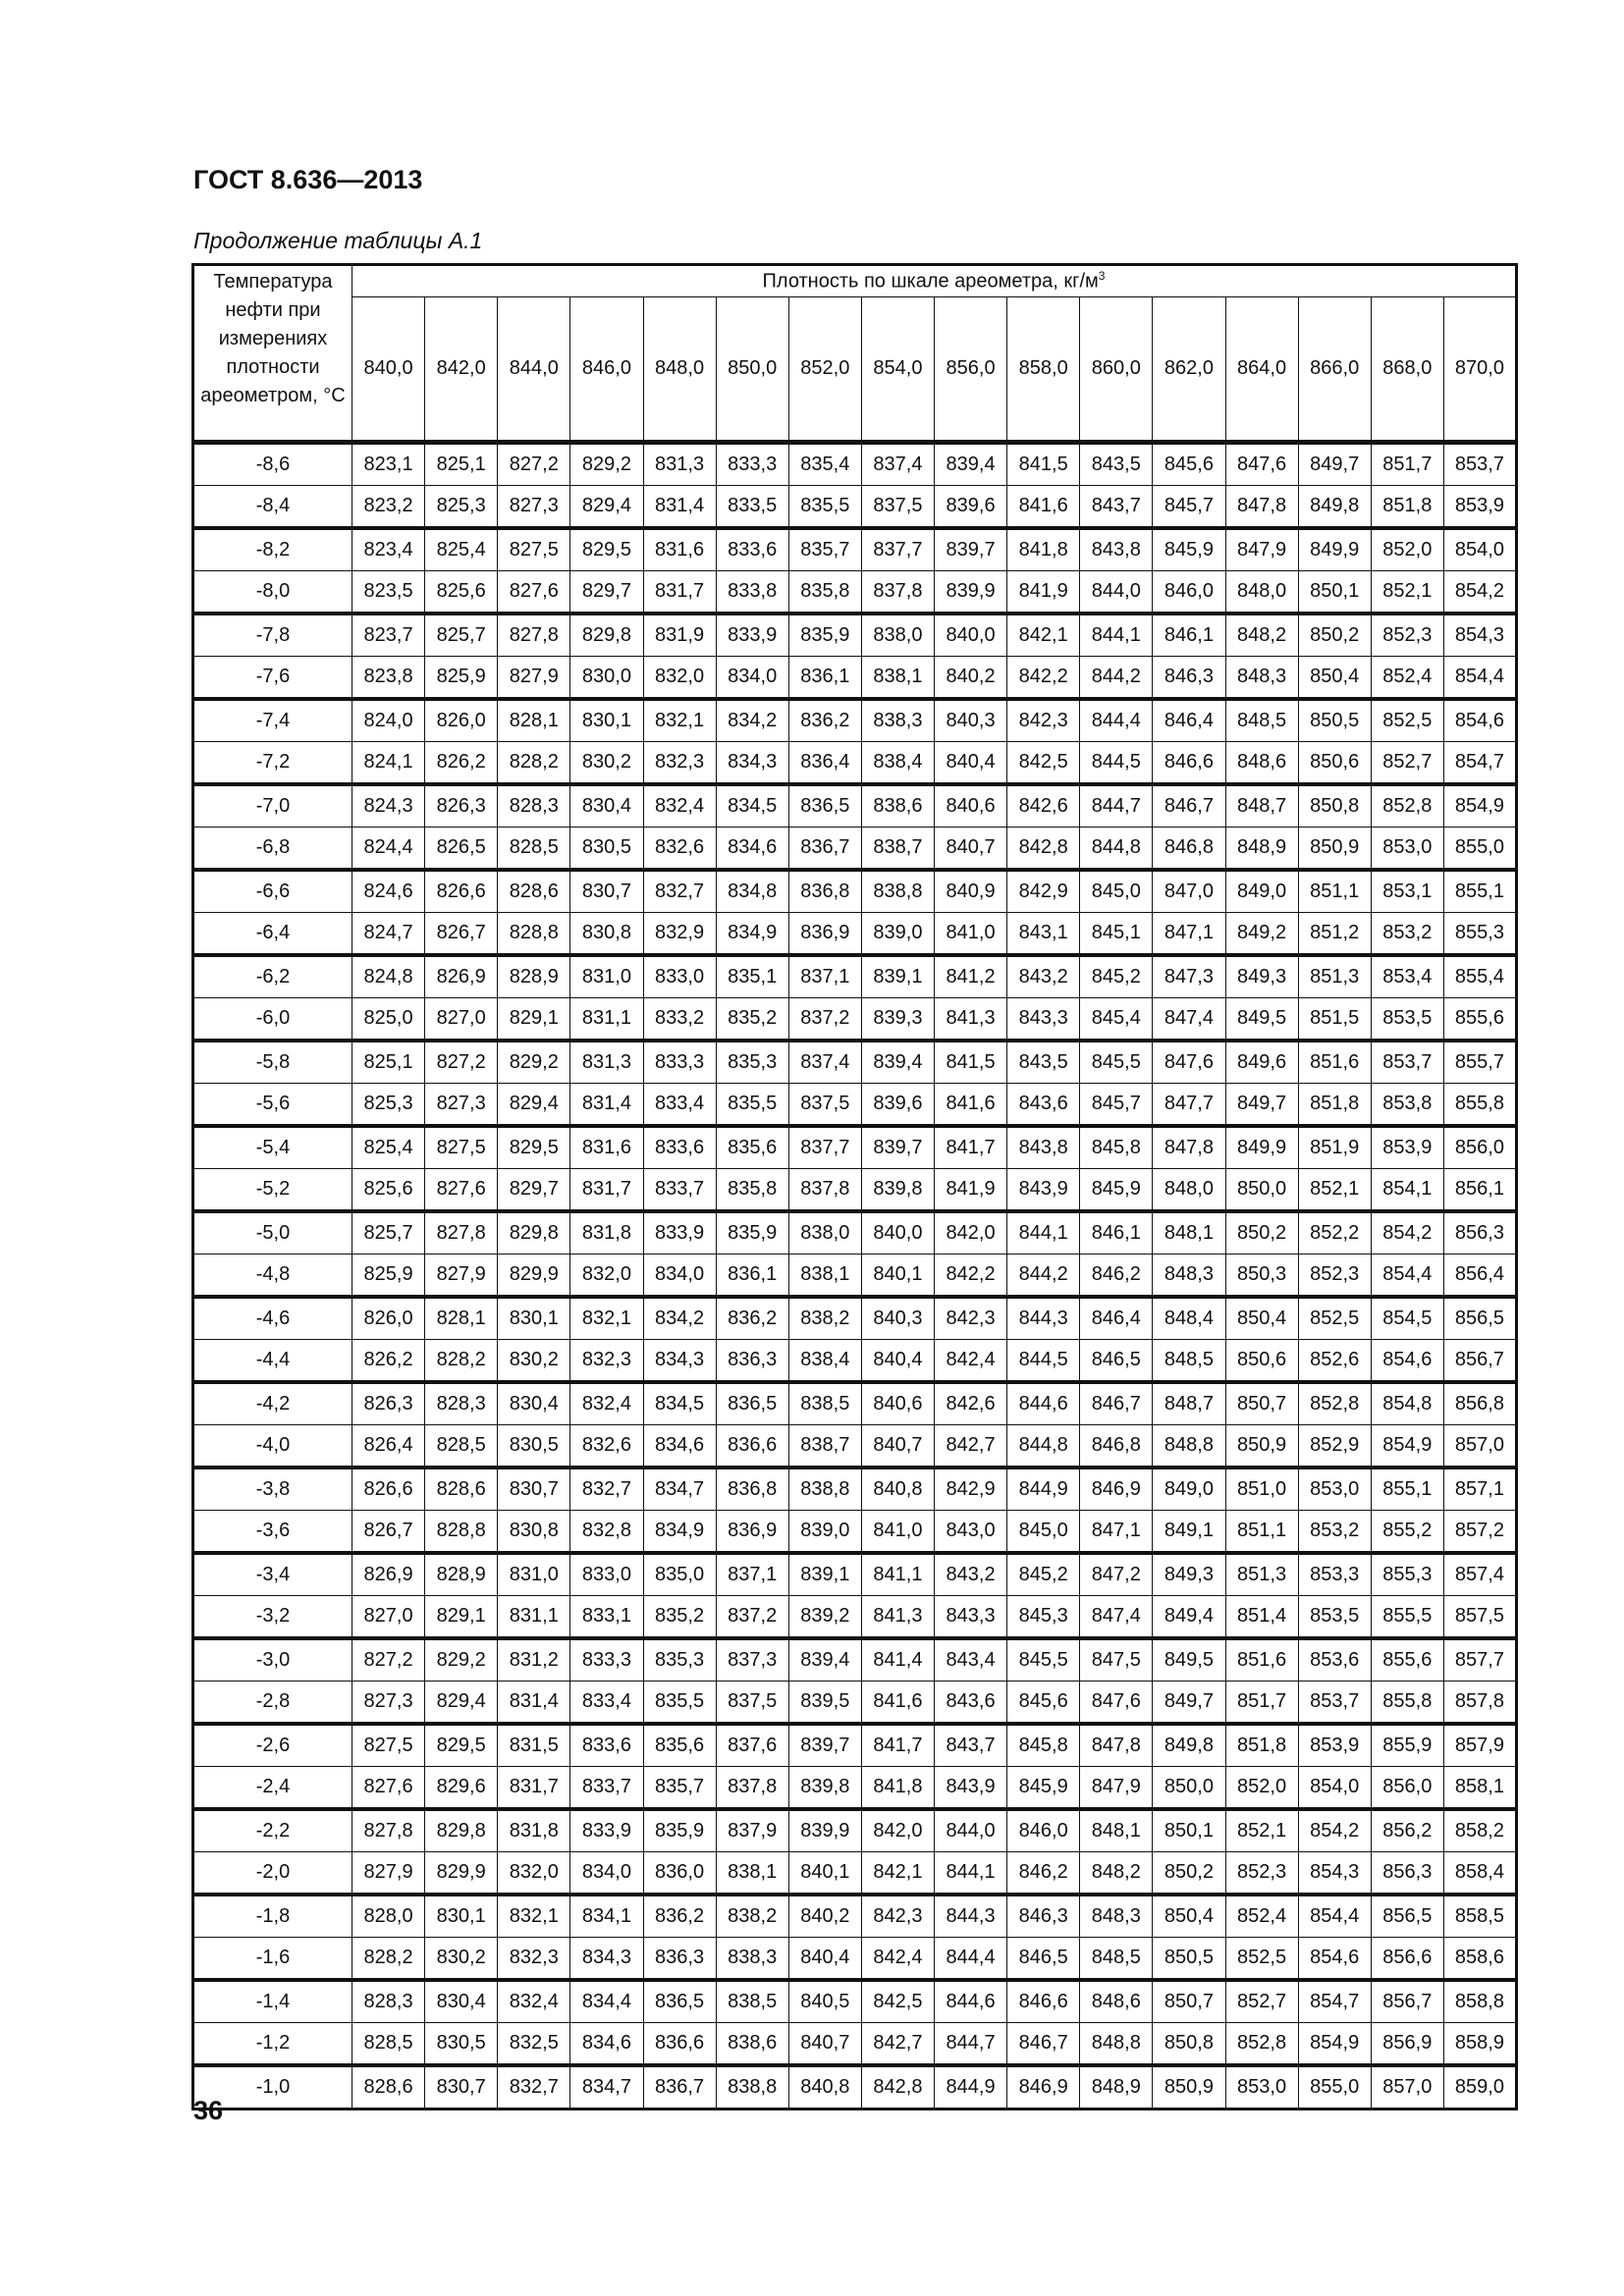 This screenshot has width=1624, height=2296. I want to click on density-cell: 840,4, so click(970, 763).